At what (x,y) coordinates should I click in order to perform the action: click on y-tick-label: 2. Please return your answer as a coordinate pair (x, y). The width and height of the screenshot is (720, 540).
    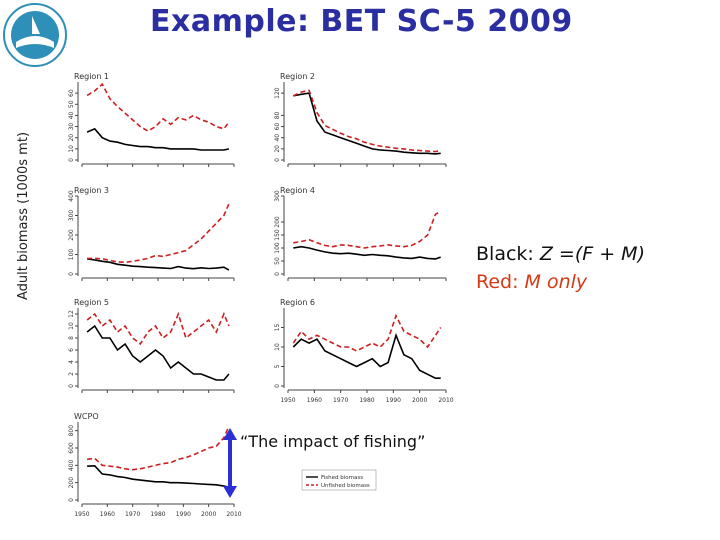
    Looking at the image, I should click on (71, 374).